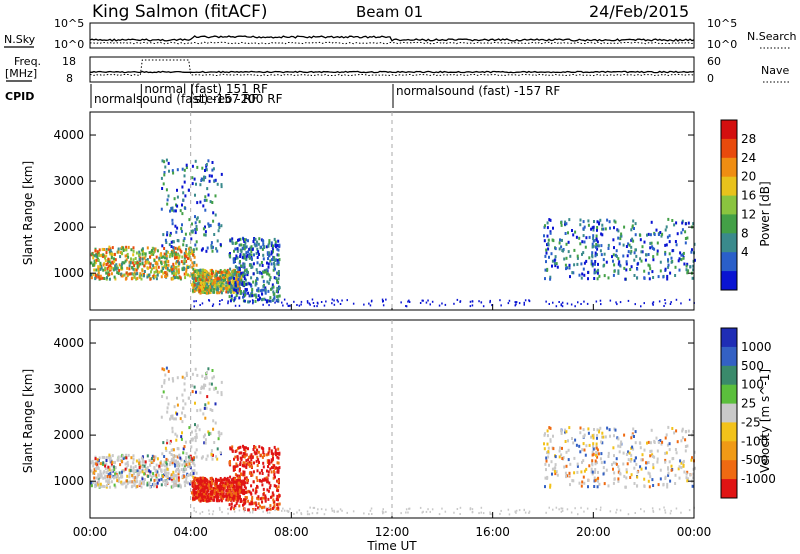 The height and width of the screenshot is (554, 800). What do you see at coordinates (392, 69) in the screenshot?
I see `freq-panel-frame` at bounding box center [392, 69].